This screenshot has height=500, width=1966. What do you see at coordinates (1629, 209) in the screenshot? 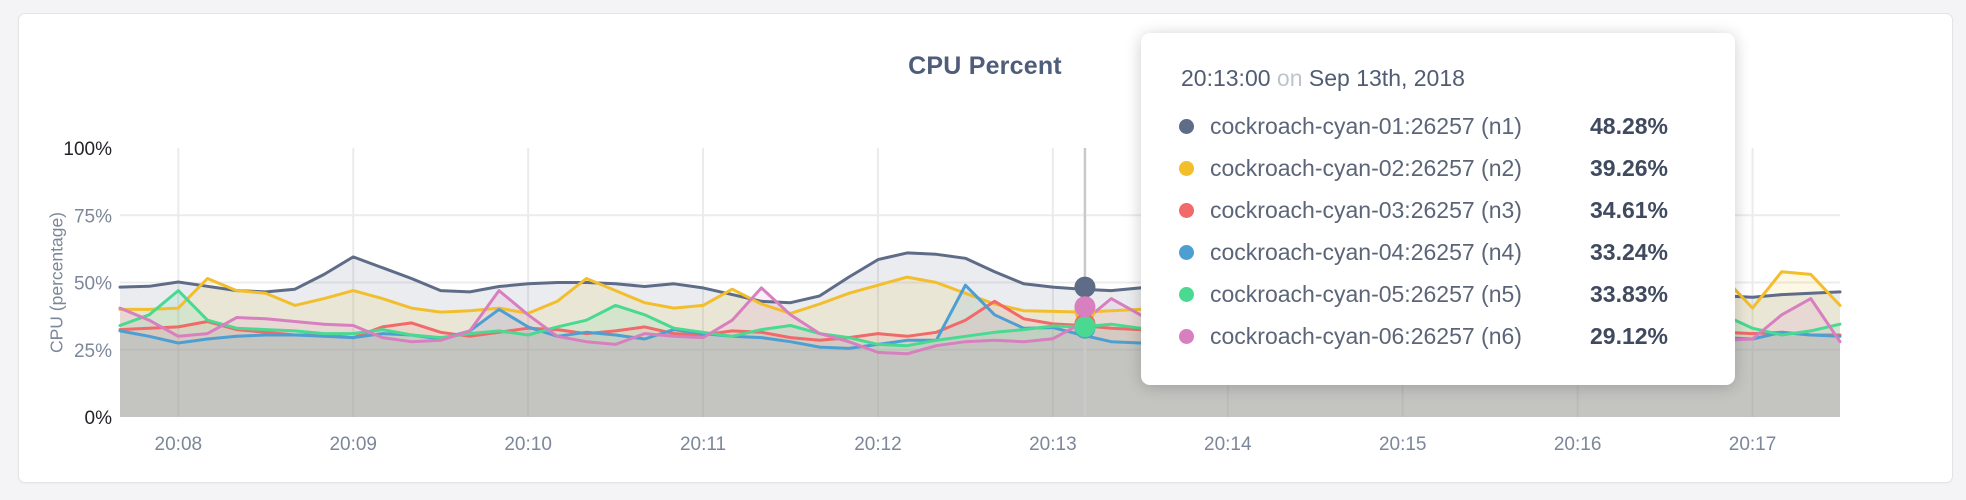
I see `tooltip-series-value: 34.61%` at bounding box center [1629, 209].